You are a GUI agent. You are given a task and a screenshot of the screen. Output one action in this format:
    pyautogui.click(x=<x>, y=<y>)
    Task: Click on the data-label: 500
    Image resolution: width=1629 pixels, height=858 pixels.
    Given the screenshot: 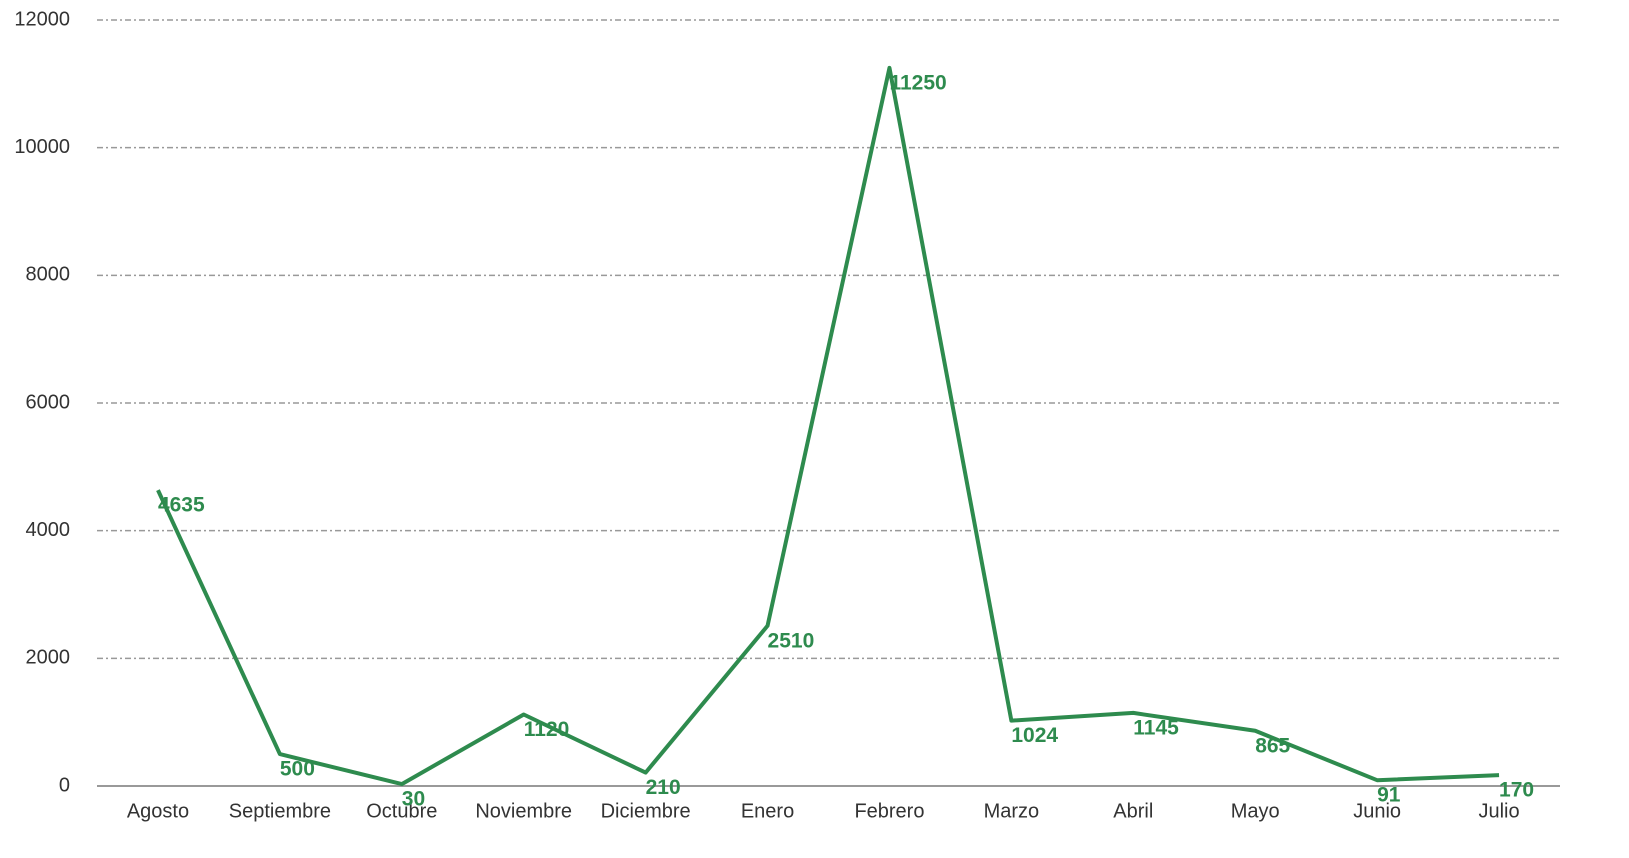 What is the action you would take?
    pyautogui.click(x=297, y=769)
    